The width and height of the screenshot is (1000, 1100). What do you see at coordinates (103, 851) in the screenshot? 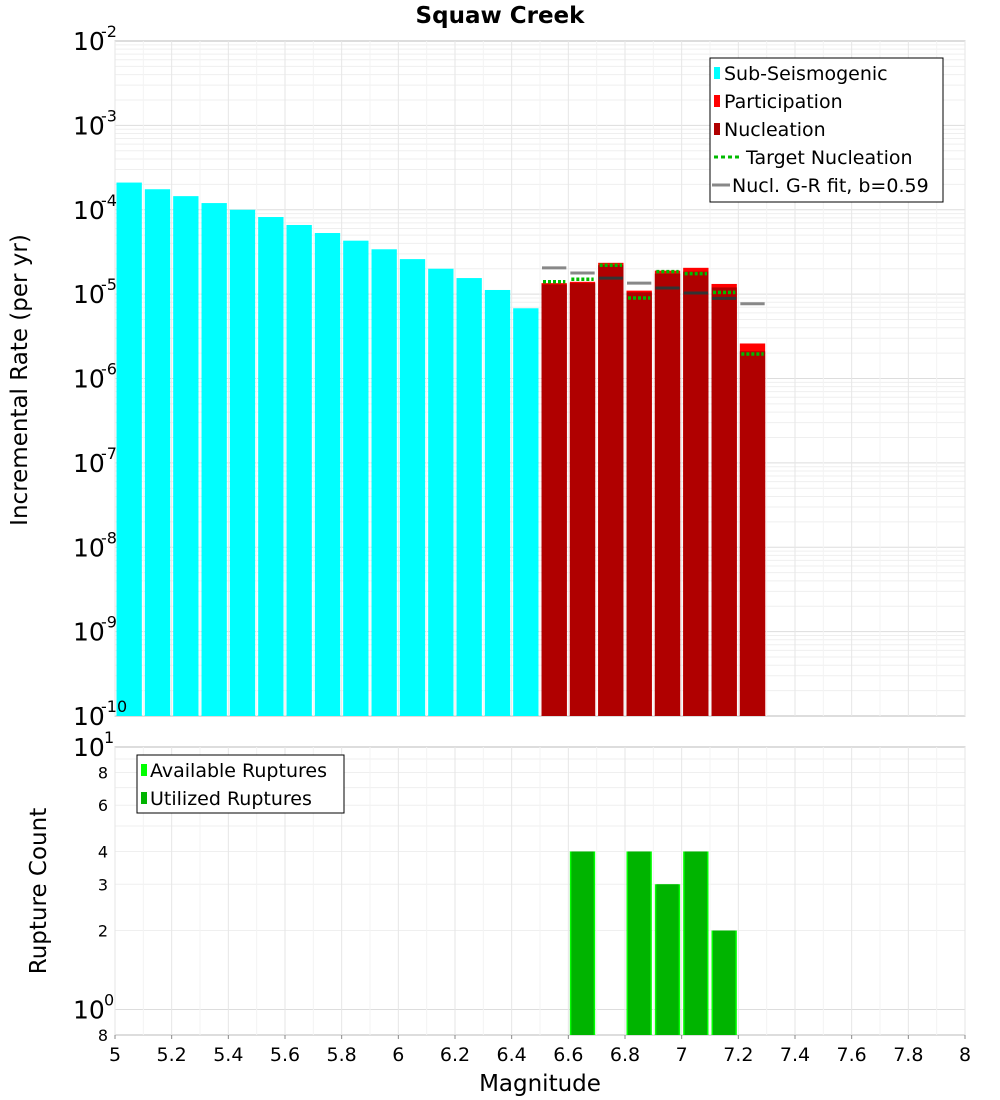
I see `count-y-tick-label: 4` at bounding box center [103, 851].